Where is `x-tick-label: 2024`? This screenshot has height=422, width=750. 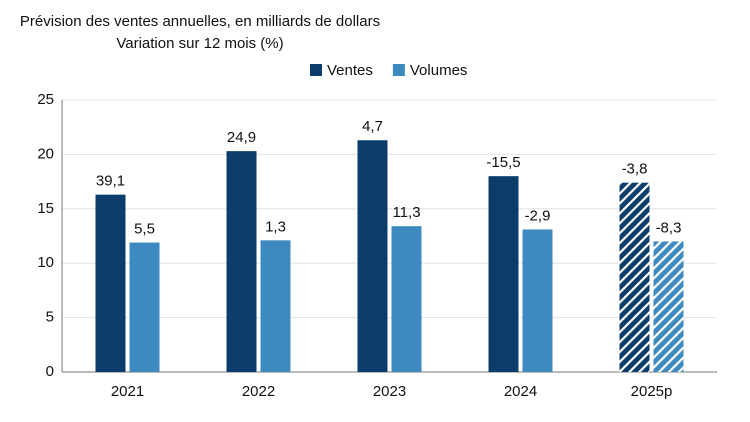
x-tick-label: 2024 is located at coordinates (520, 391).